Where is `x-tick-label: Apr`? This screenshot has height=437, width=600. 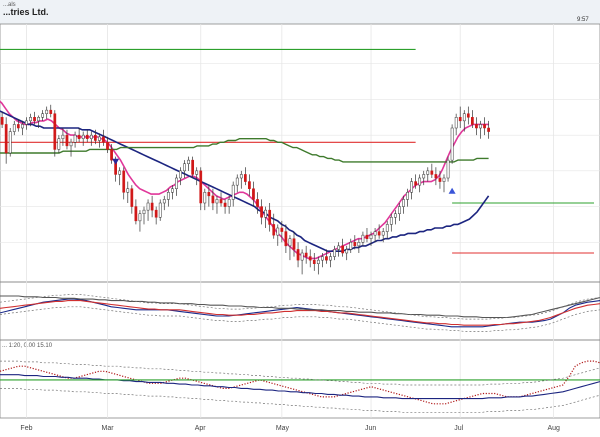
x-tick-label: Apr is located at coordinates (201, 428).